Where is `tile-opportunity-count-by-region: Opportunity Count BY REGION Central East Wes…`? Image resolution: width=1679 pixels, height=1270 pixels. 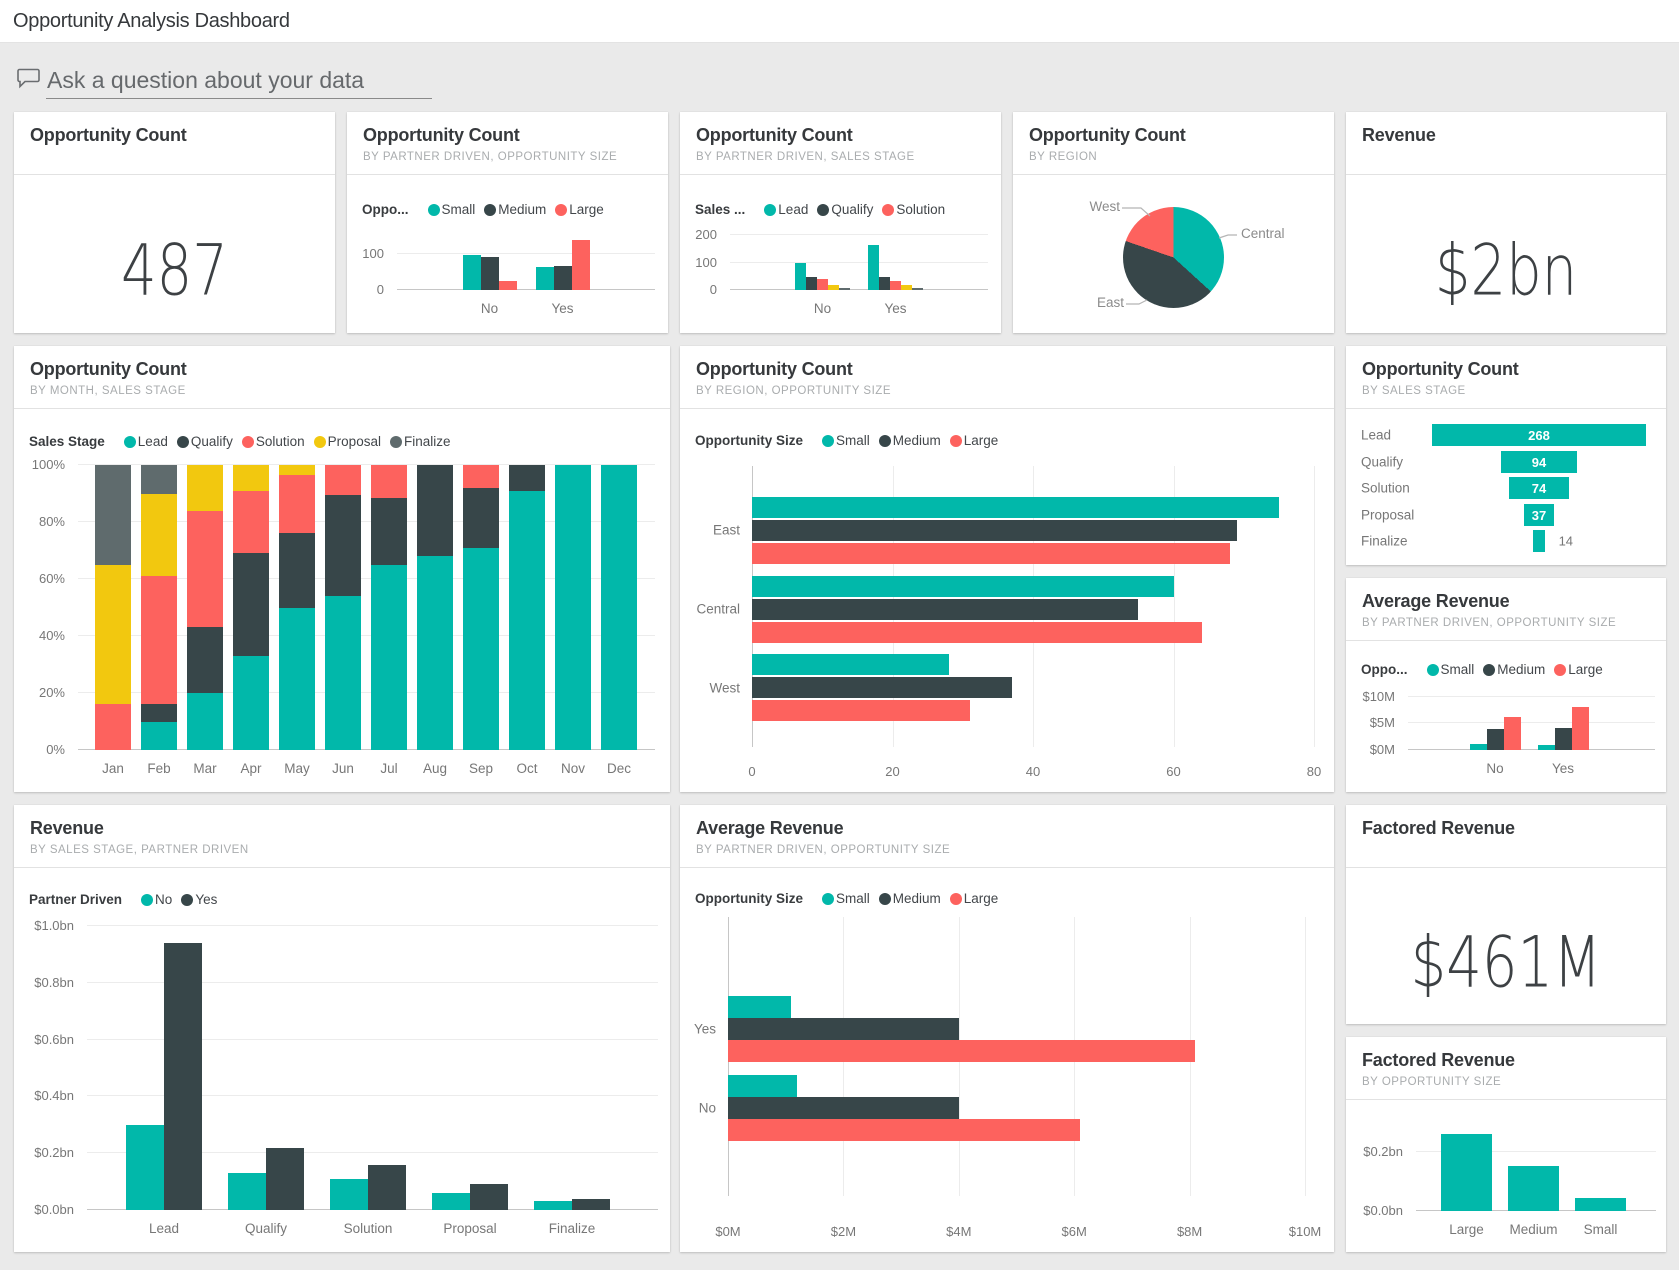 tile-opportunity-count-by-region: Opportunity Count BY REGION Central East Wes… is located at coordinates (1173, 222).